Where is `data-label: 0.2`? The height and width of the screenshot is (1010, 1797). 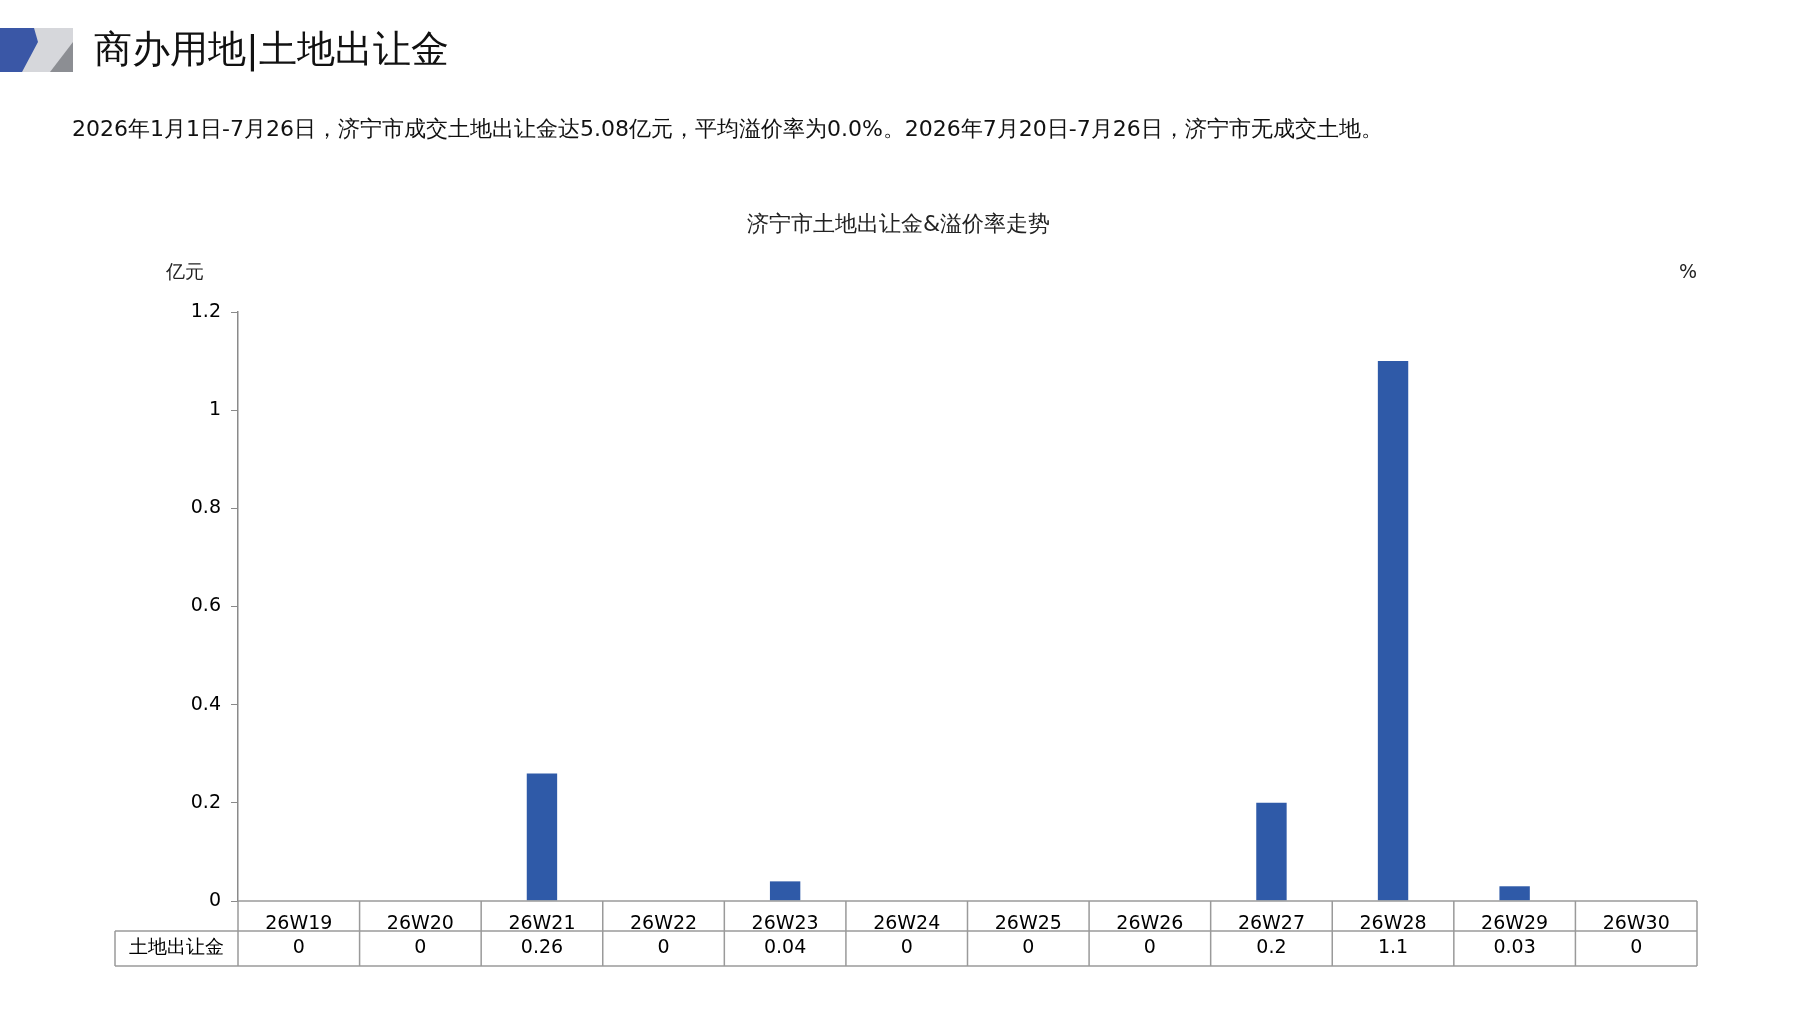
data-label: 0.2 is located at coordinates (1271, 946).